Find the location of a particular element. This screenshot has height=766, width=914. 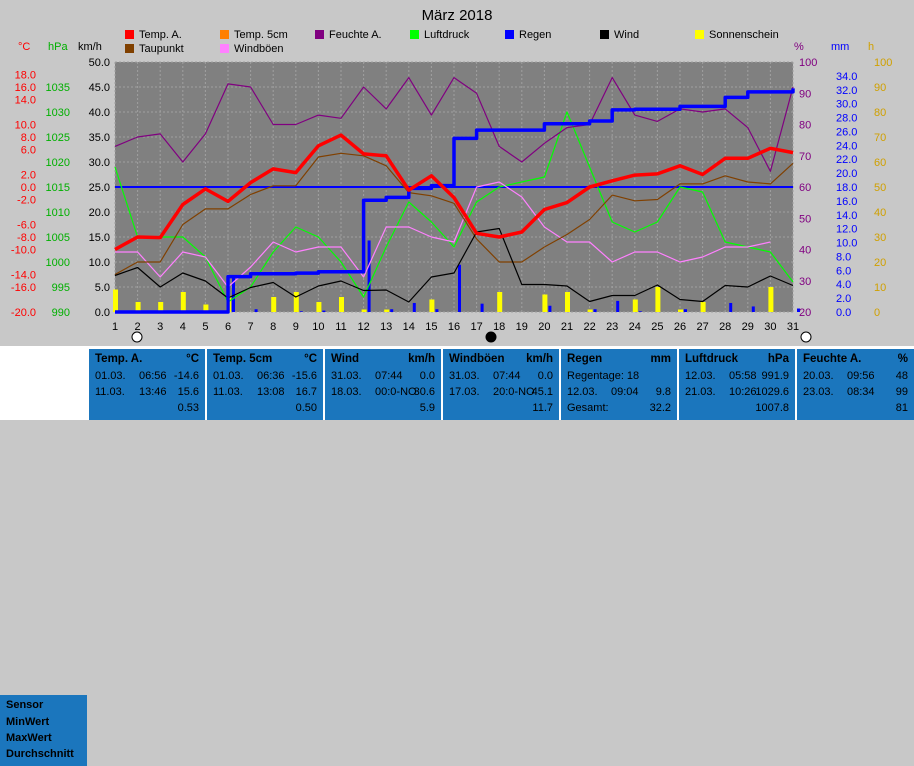

mm-tick: 16.0 is located at coordinates (846, 202).